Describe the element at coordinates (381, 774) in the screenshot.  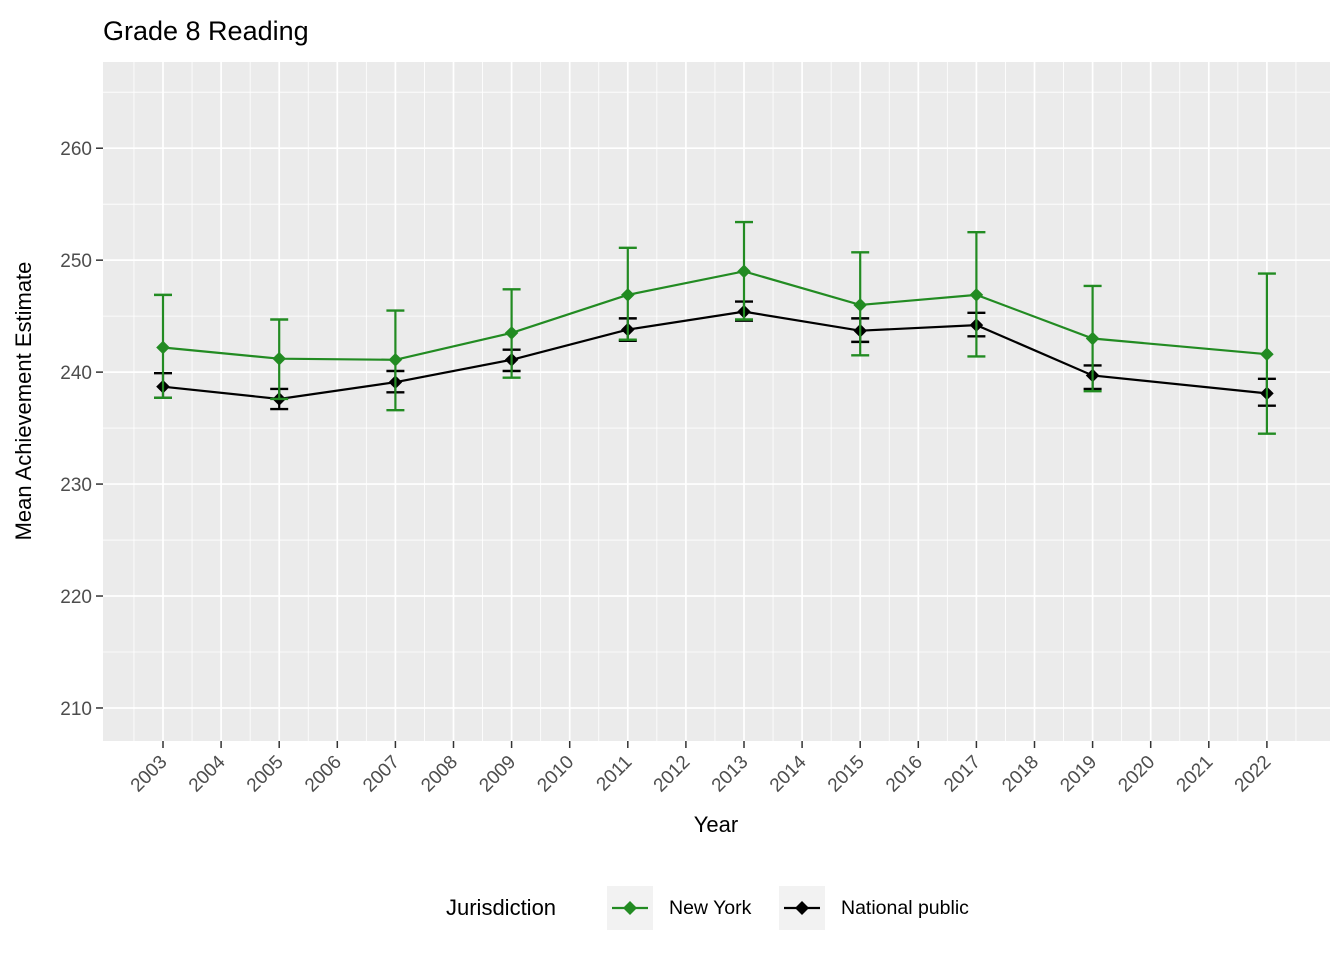
I see `x-tick-label: 2007` at that location.